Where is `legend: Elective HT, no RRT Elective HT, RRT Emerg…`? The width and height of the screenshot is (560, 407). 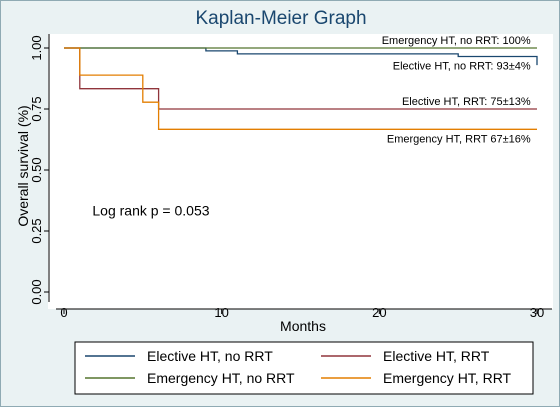
legend: Elective HT, no RRT Elective HT, RRT Emerg… is located at coordinates (304, 368).